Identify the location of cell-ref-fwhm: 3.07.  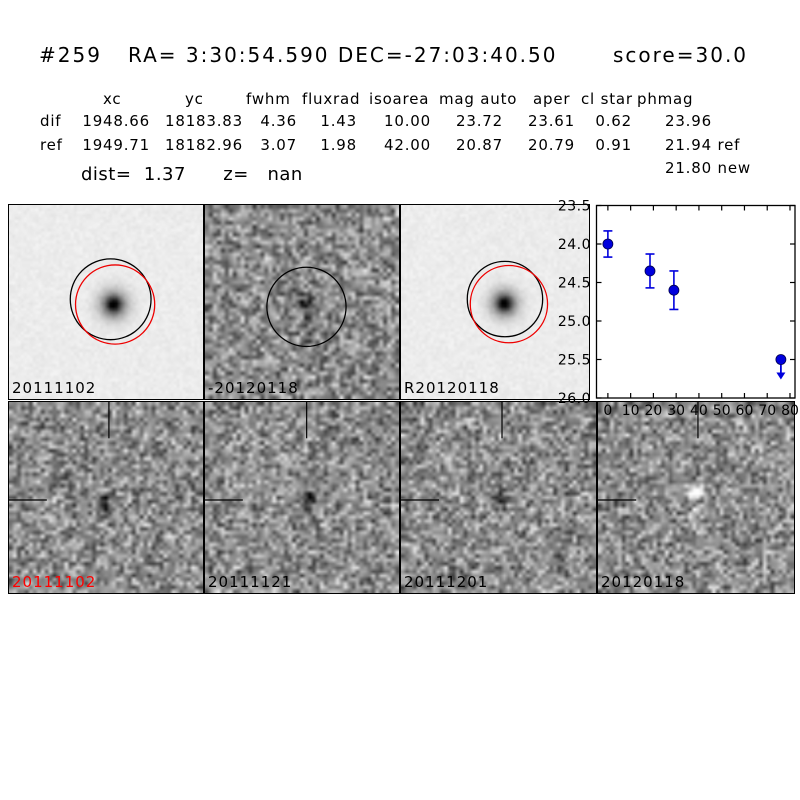
(278, 145).